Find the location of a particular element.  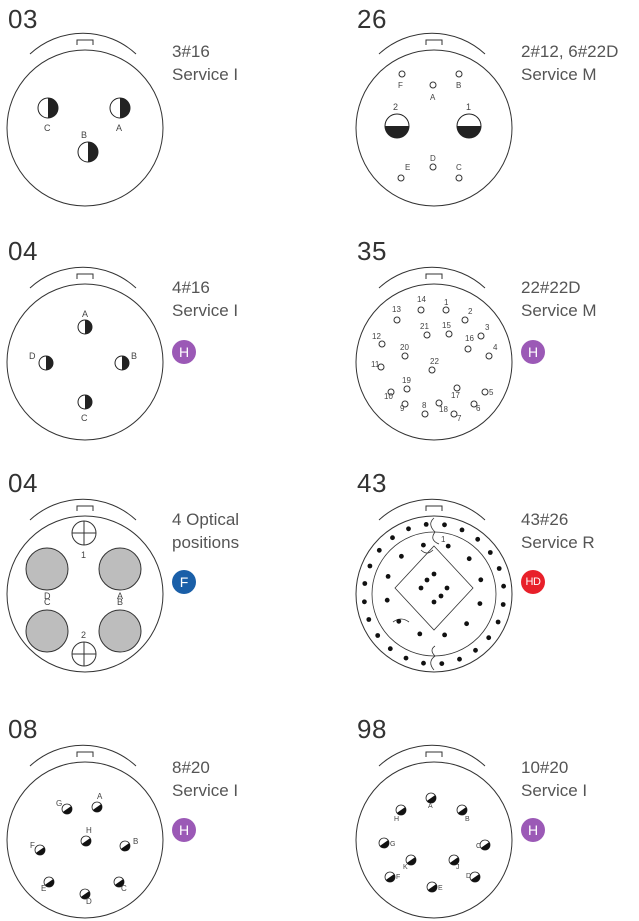

connector-contacts: 4 Optical is located at coordinates (206, 519).